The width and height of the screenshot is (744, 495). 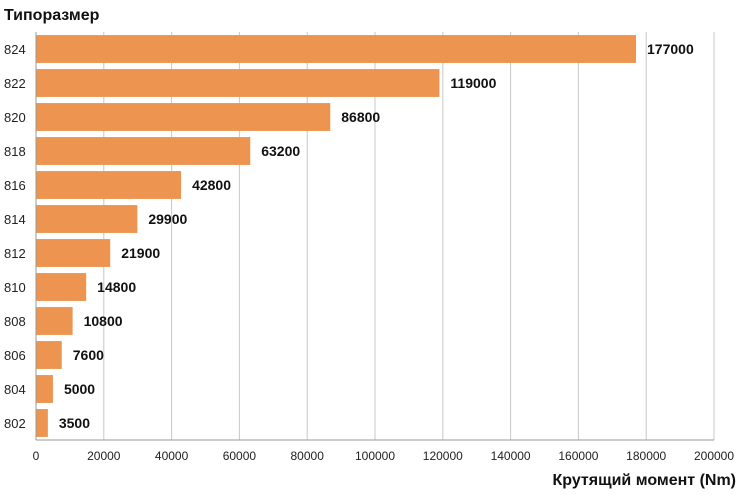 What do you see at coordinates (140, 253) in the screenshot?
I see `value-label: 21900` at bounding box center [140, 253].